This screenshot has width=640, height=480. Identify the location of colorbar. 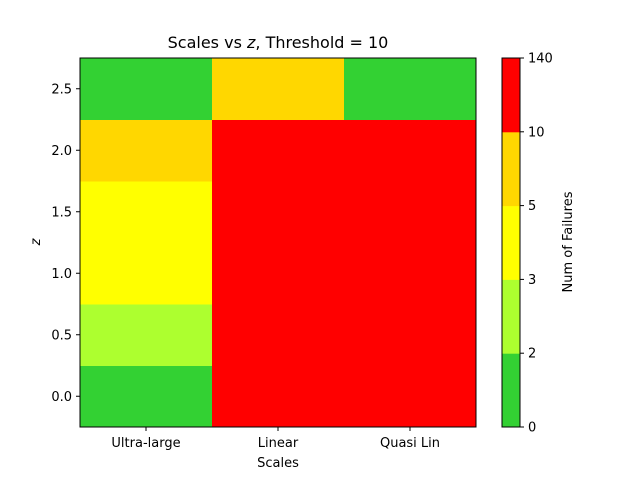
(511, 243).